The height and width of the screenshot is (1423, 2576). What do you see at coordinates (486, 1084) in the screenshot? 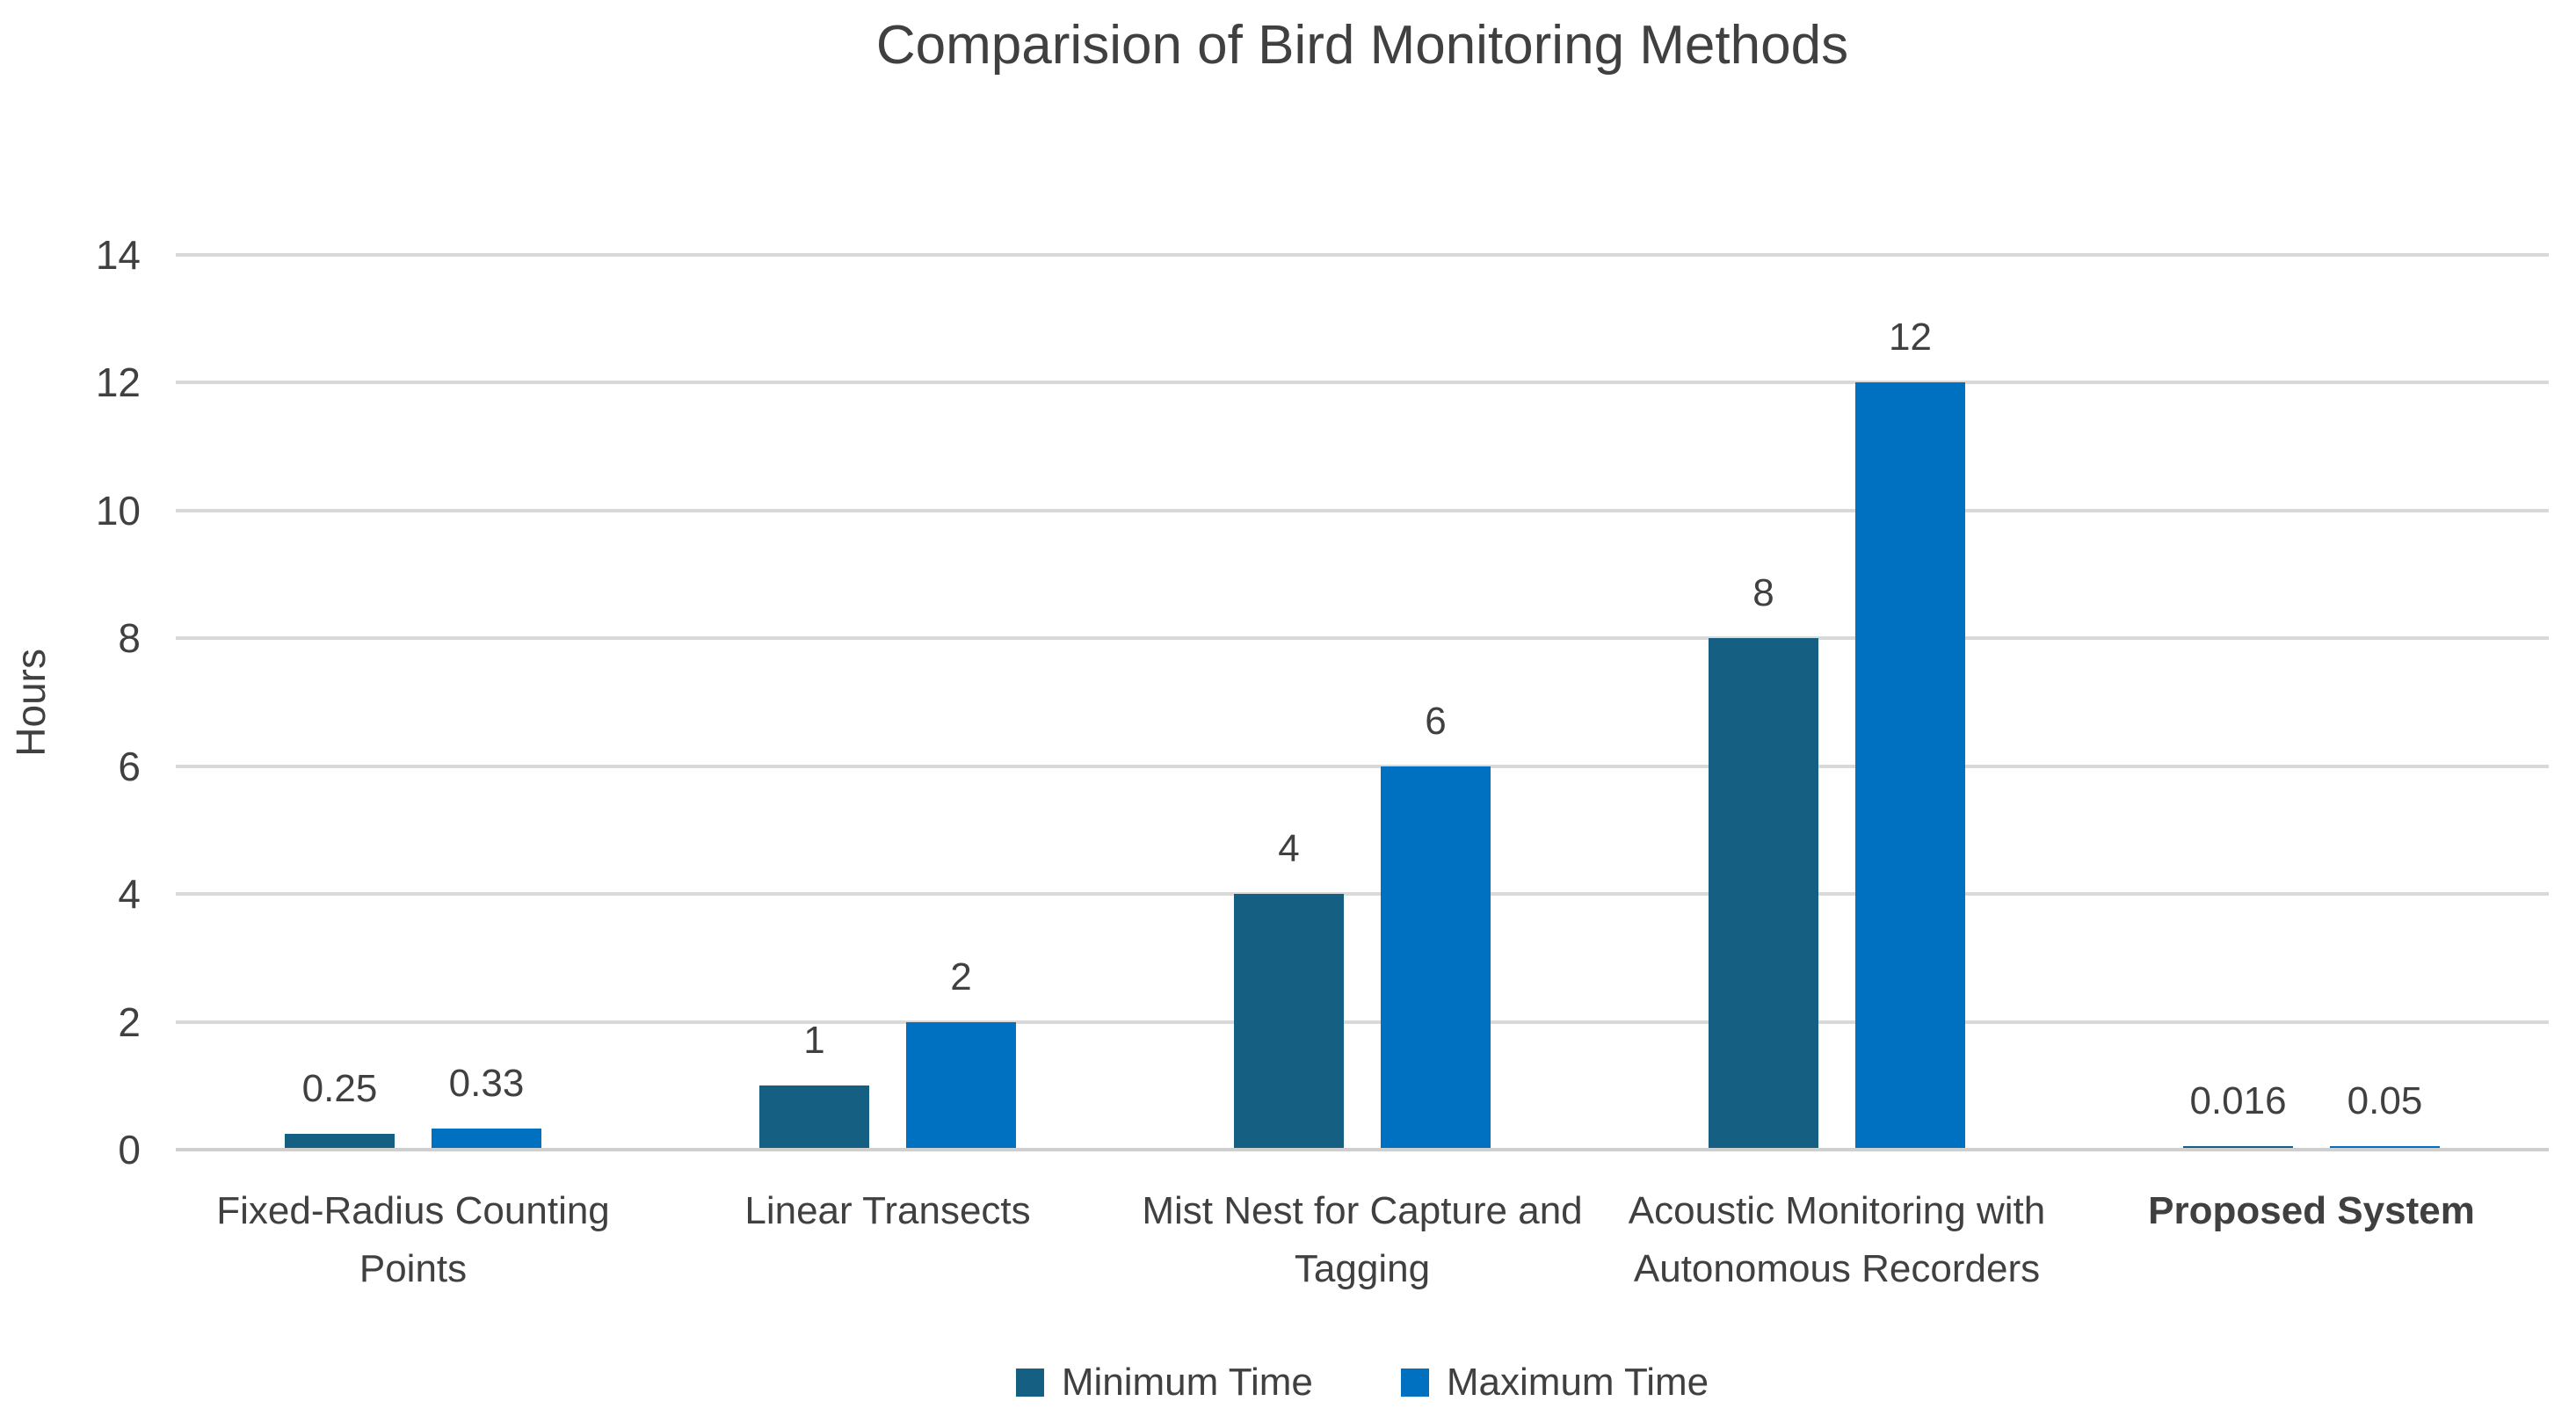
I see `data-label: 0.33` at bounding box center [486, 1084].